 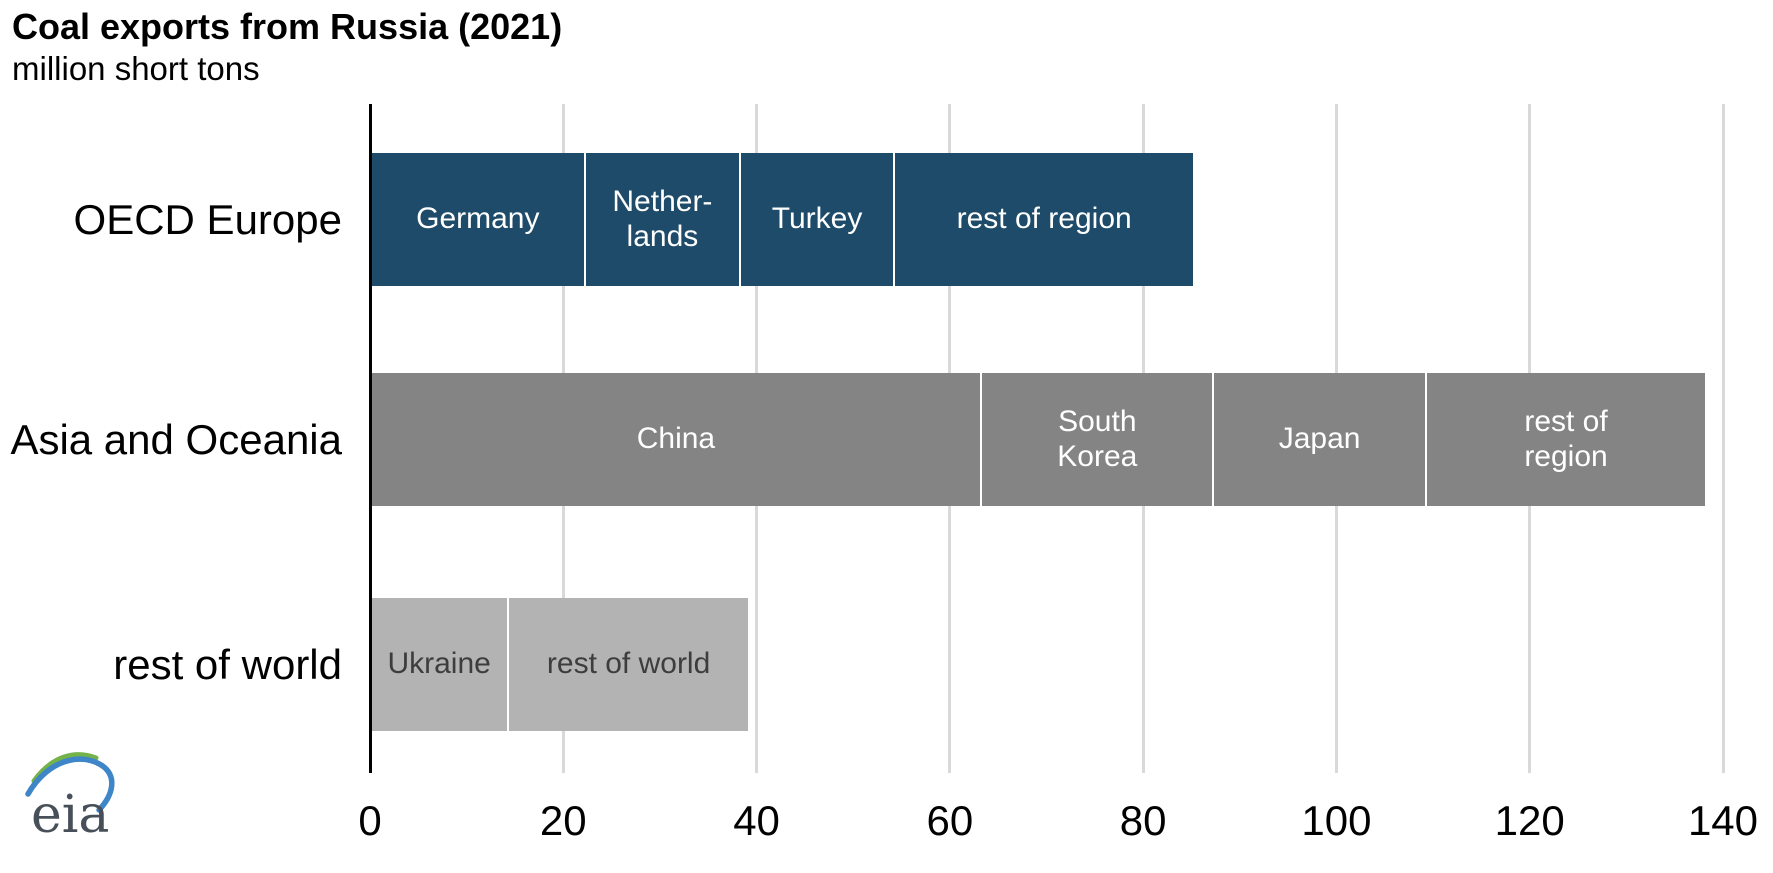 What do you see at coordinates (1143, 820) in the screenshot?
I see `x-tick-label-80: 80` at bounding box center [1143, 820].